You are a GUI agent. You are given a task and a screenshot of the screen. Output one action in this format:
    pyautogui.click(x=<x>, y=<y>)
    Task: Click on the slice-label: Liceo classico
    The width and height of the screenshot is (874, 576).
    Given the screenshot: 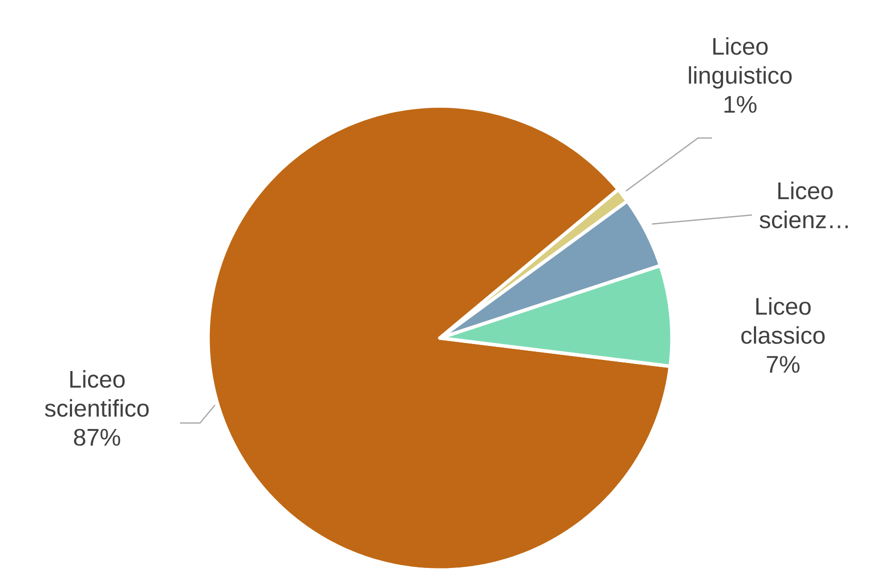 What is the action you would take?
    pyautogui.click(x=783, y=320)
    